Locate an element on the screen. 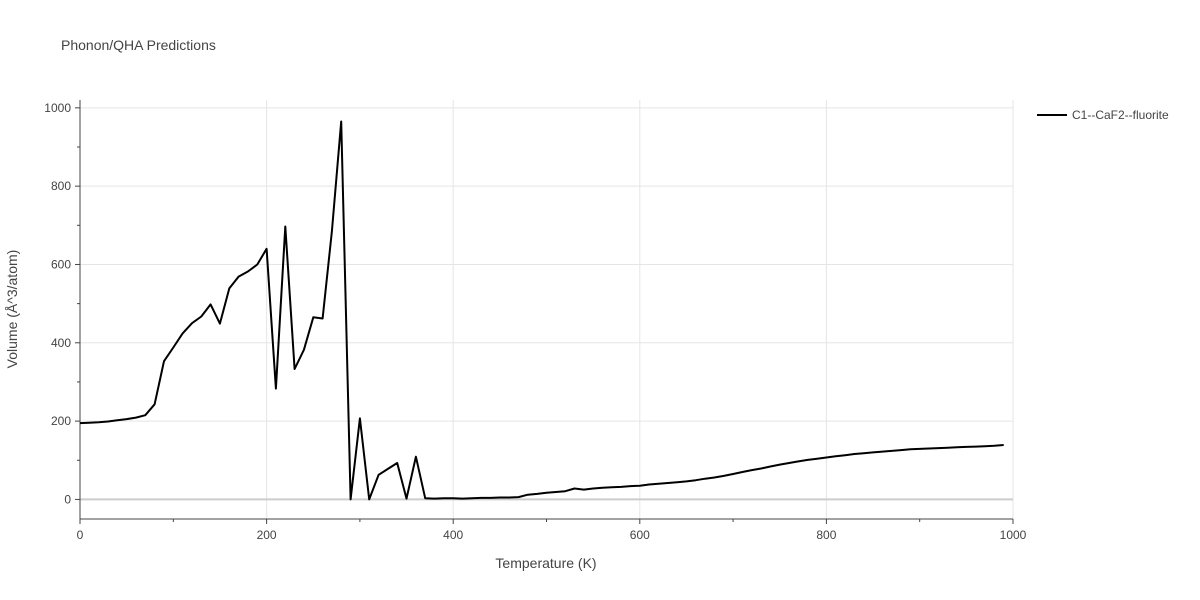 This screenshot has height=600, width=1200. y-axis-title: Volume (Å^3/atom) is located at coordinates (12, 309).